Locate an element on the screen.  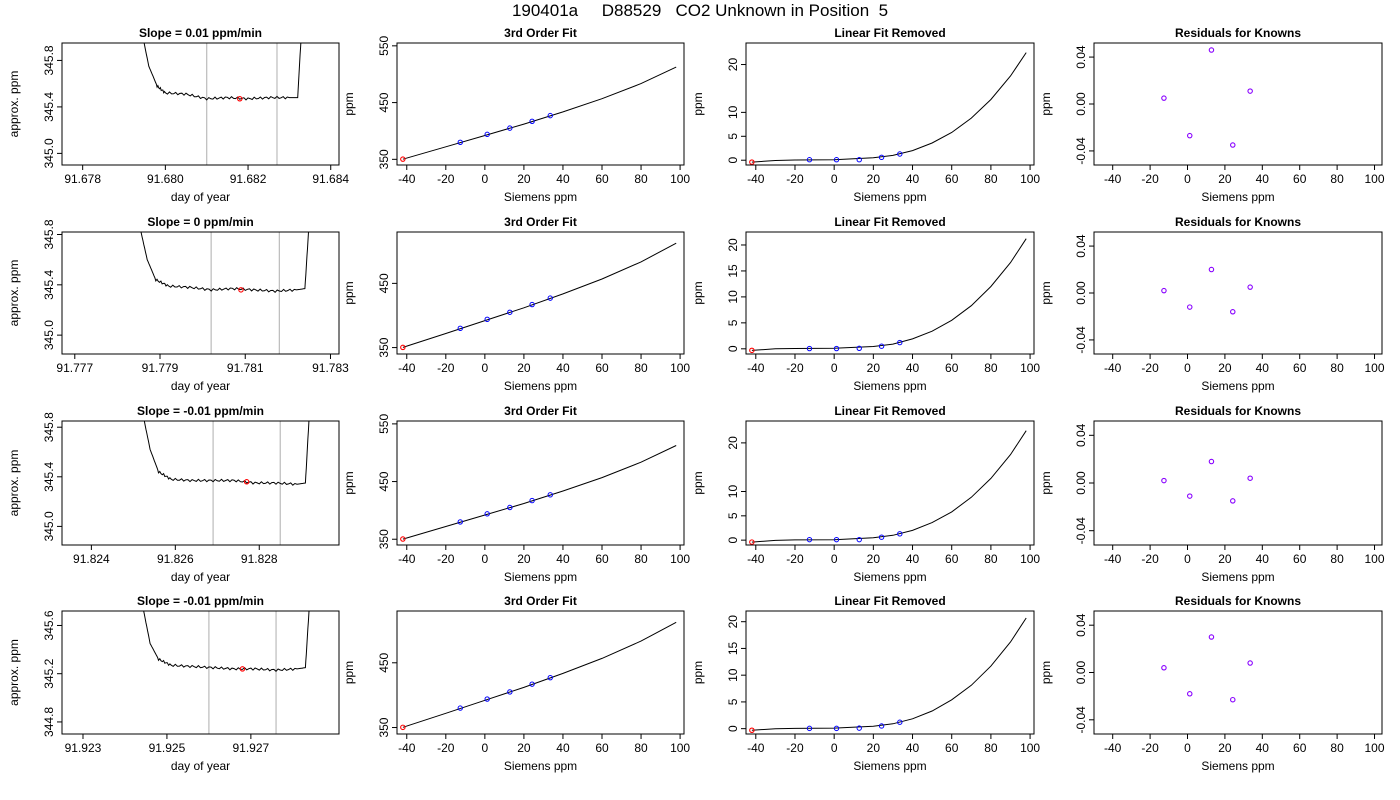
y-tick-label: 345.4 is located at coordinates (49, 107).